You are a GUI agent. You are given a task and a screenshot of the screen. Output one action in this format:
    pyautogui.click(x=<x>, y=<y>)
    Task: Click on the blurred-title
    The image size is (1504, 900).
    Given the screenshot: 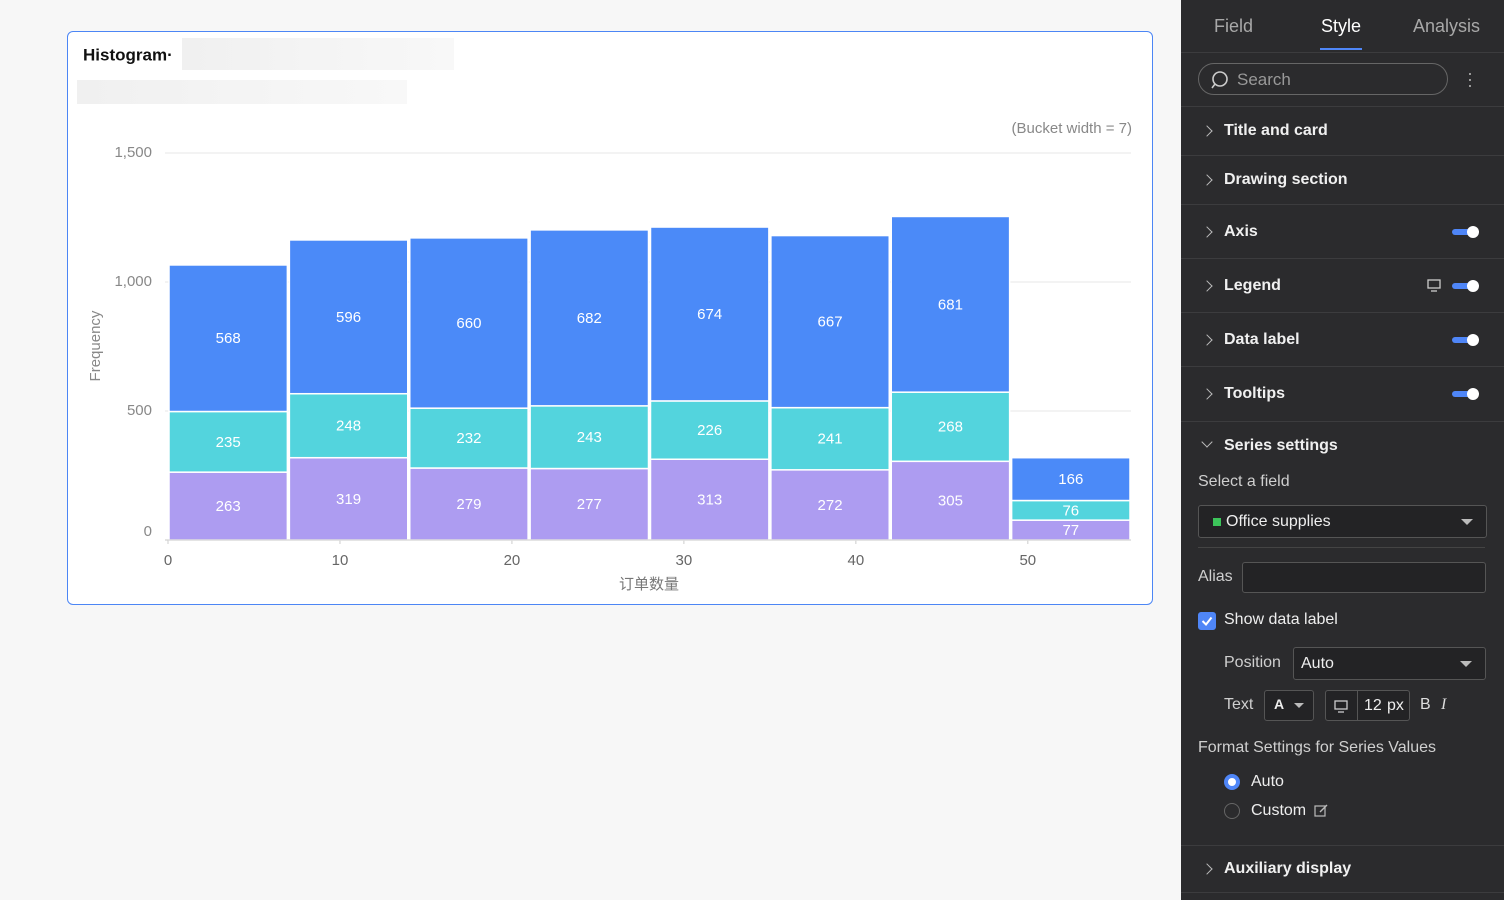 What is the action you would take?
    pyautogui.click(x=318, y=54)
    